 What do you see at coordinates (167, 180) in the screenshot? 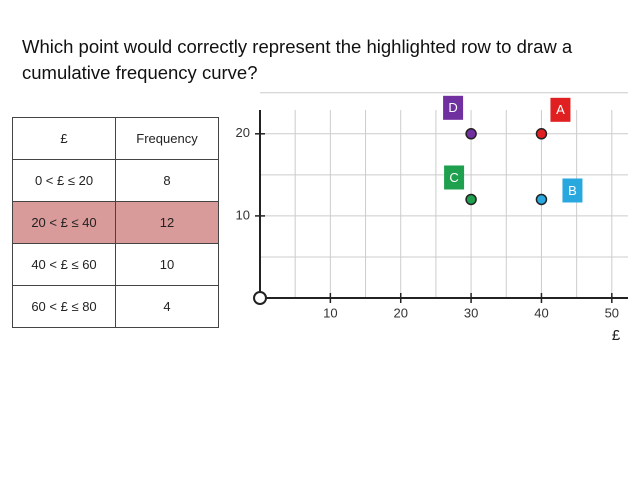
I see `table-cell: 8` at bounding box center [167, 180].